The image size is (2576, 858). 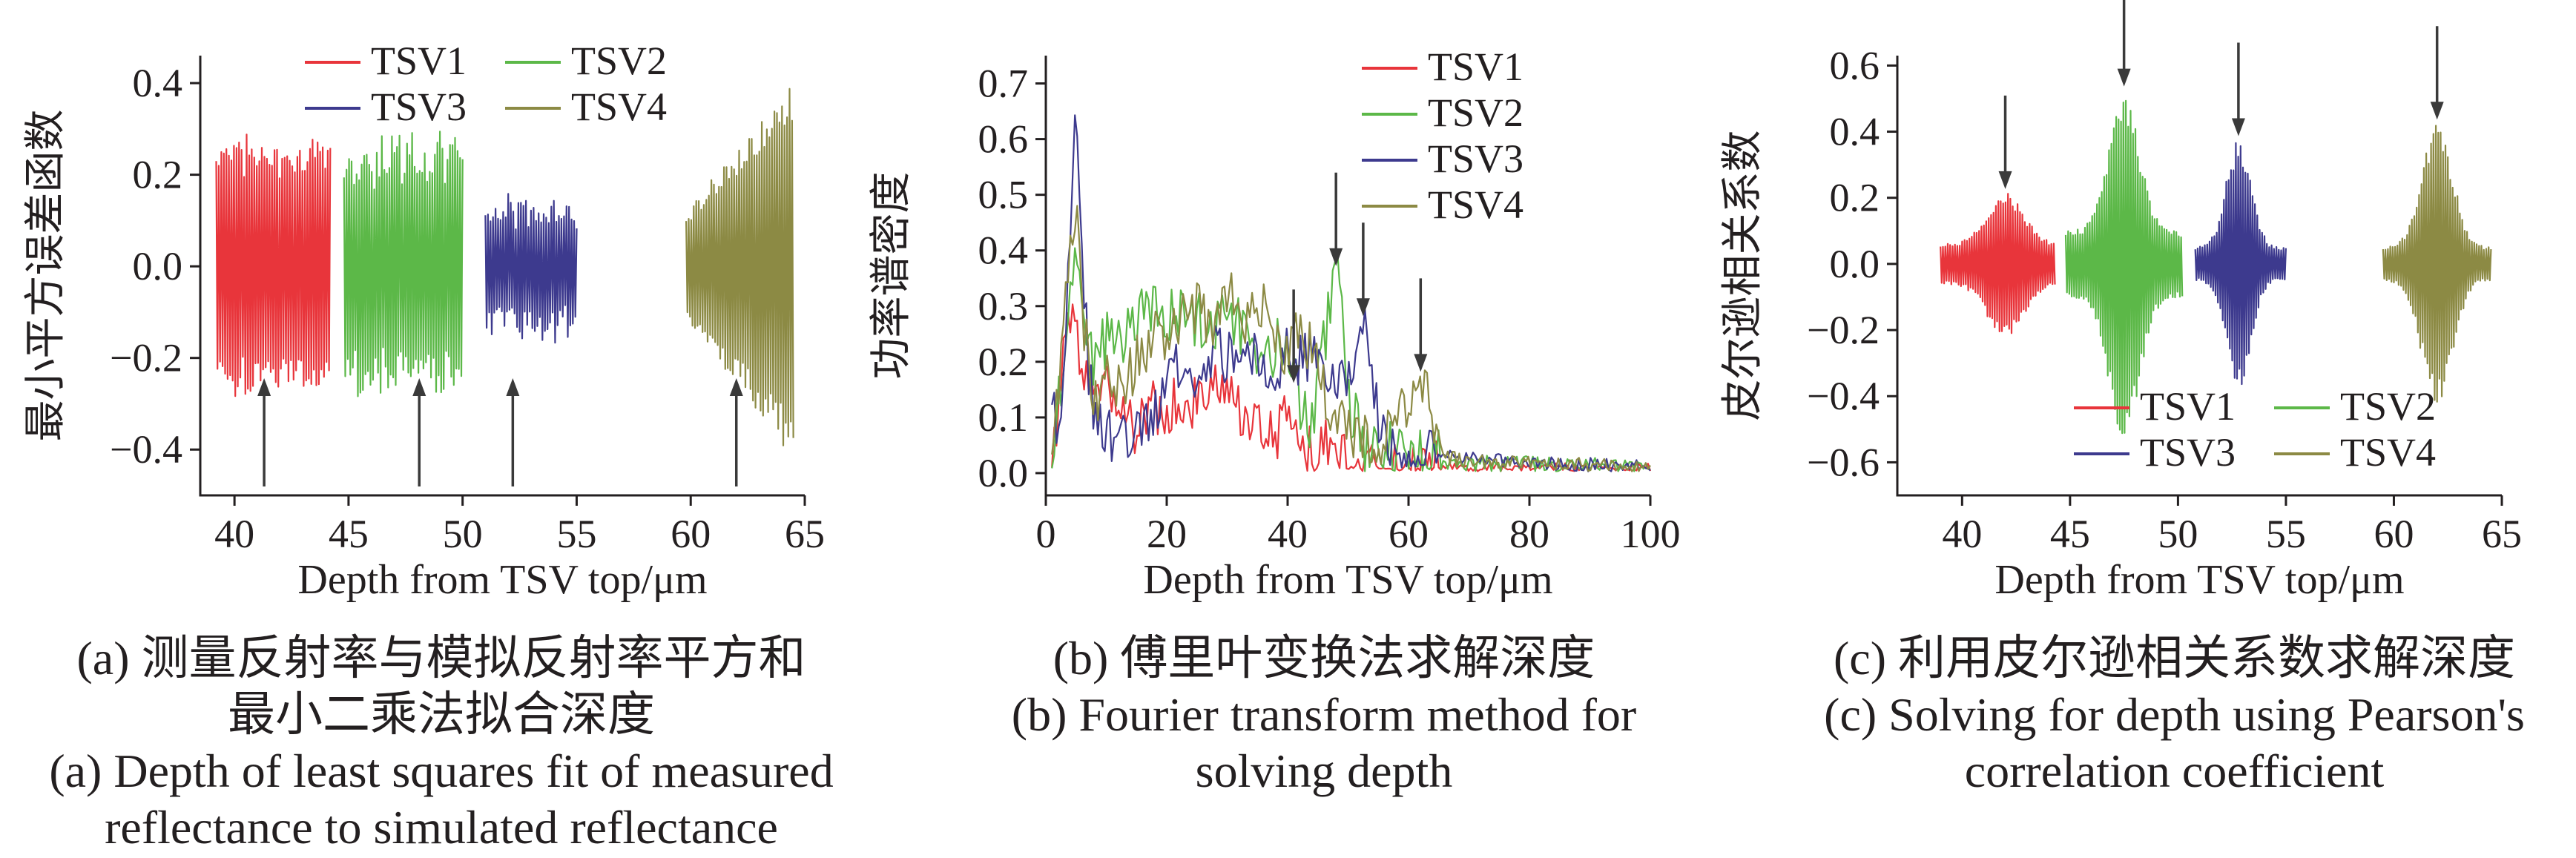 I want to click on y-tick-label-b: 0.2, so click(x=1004, y=362).